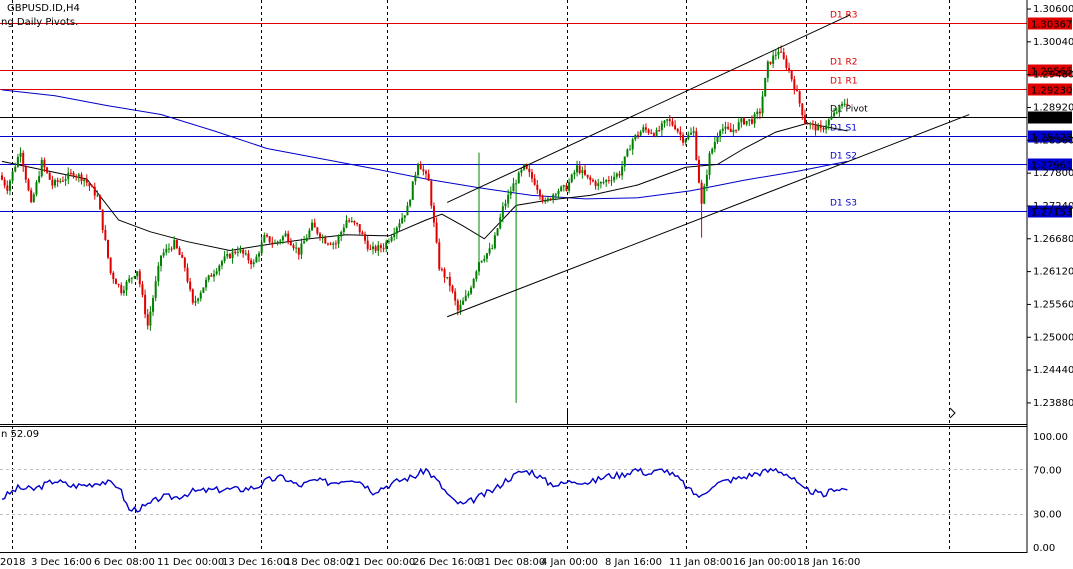 The height and width of the screenshot is (569, 1073). I want to click on time-axis-label: 4 Jan 00:00, so click(569, 562).